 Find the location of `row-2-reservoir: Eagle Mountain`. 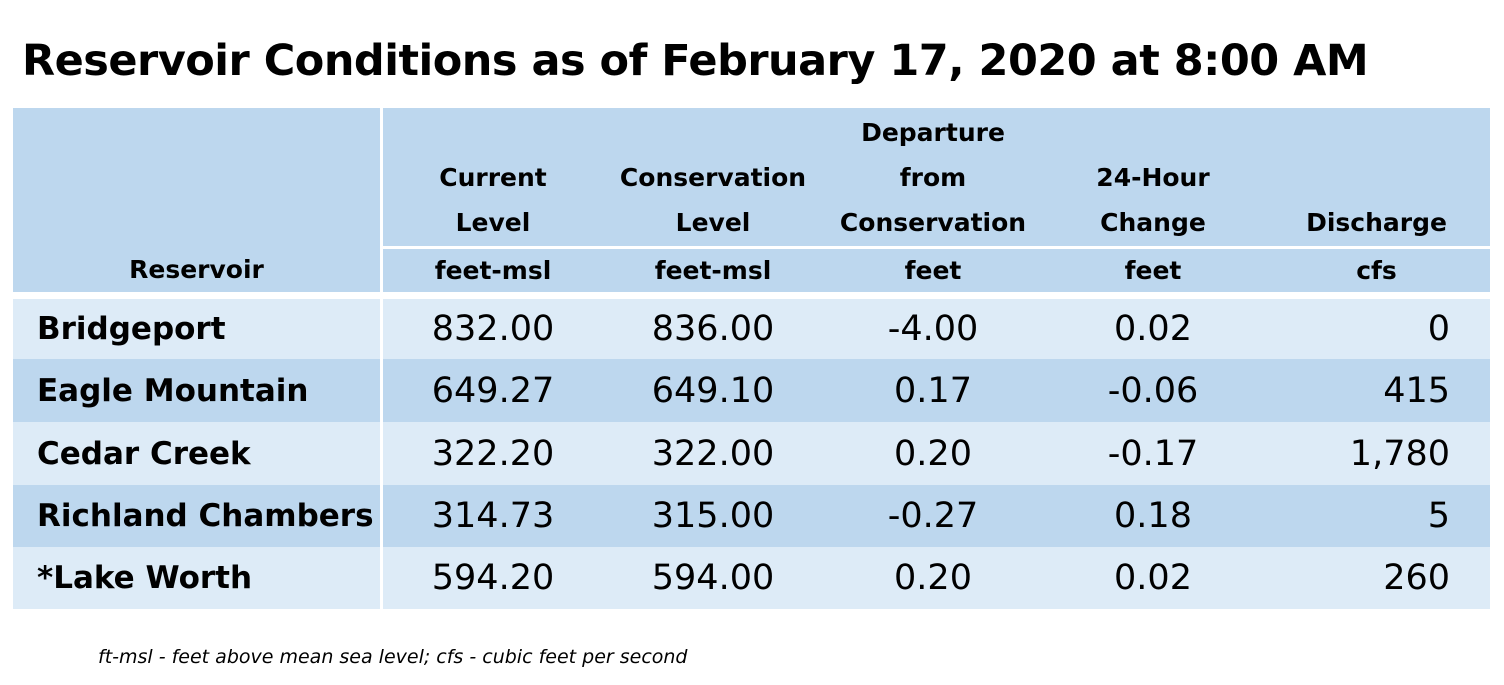

row-2-reservoir: Eagle Mountain is located at coordinates (196, 390).